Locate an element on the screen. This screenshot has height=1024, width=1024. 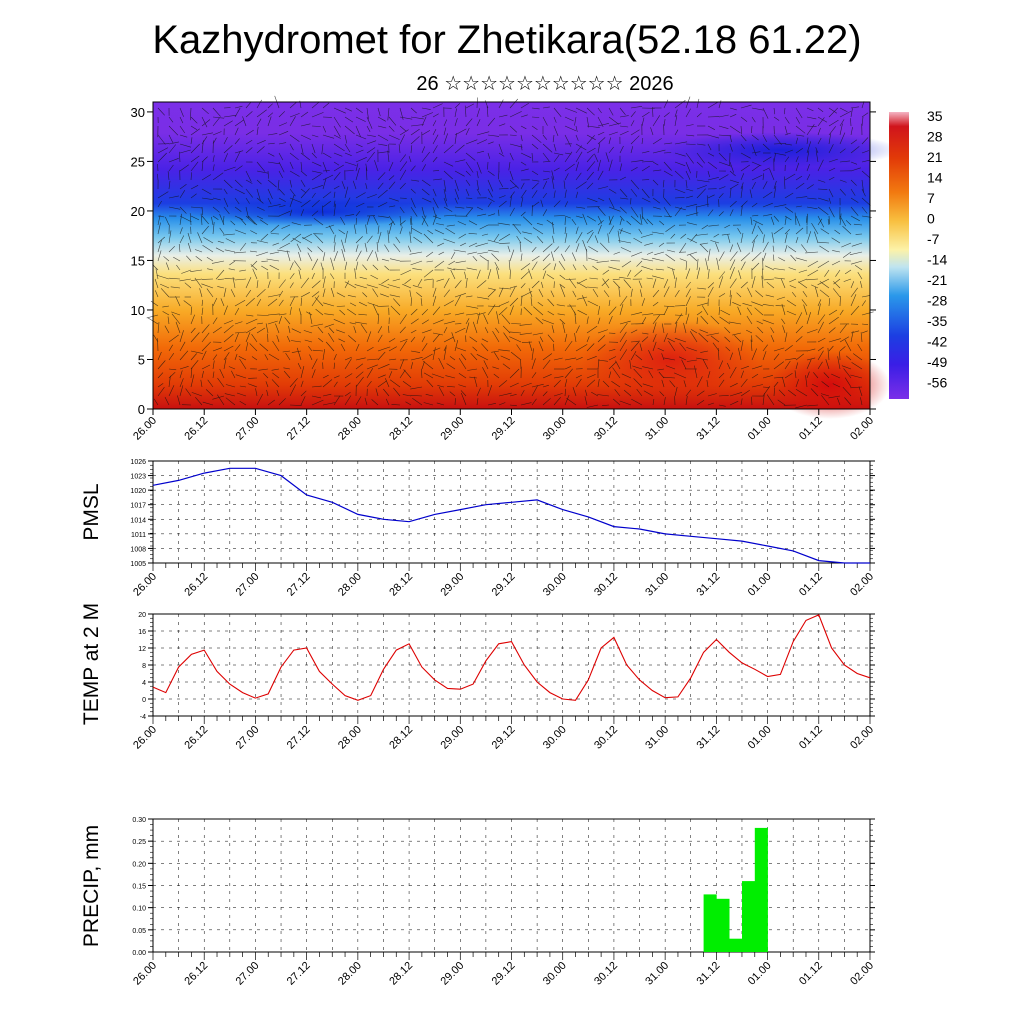
colorbar-label: 21 is located at coordinates (935, 157).